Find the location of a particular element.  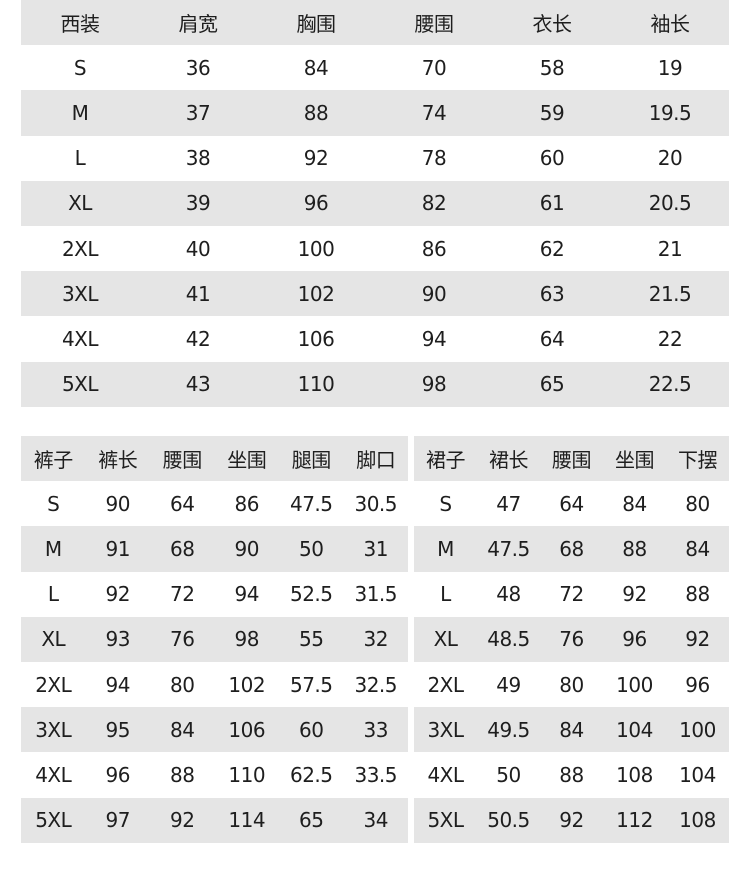

column-header: 下摆 is located at coordinates (697, 459).